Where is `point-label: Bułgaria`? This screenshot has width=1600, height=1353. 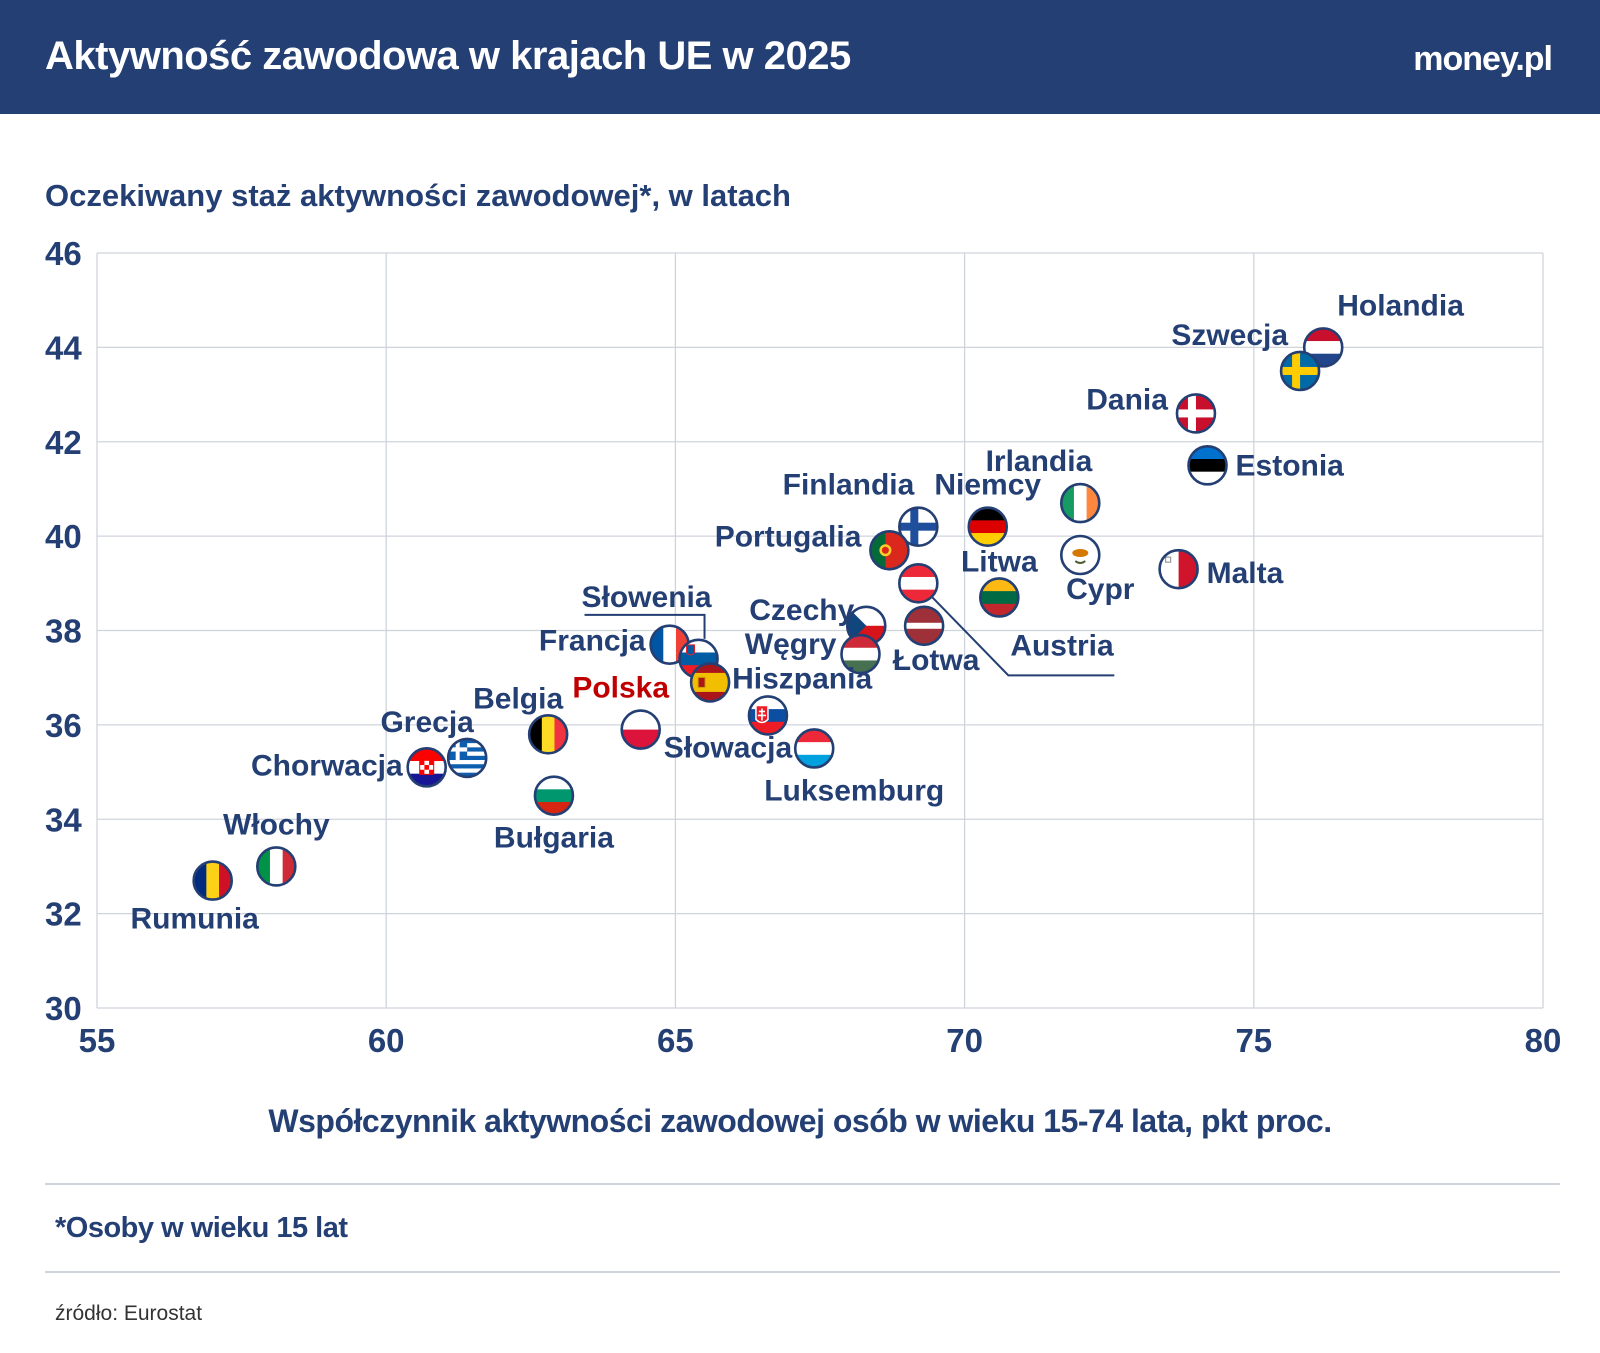 point-label: Bułgaria is located at coordinates (554, 838).